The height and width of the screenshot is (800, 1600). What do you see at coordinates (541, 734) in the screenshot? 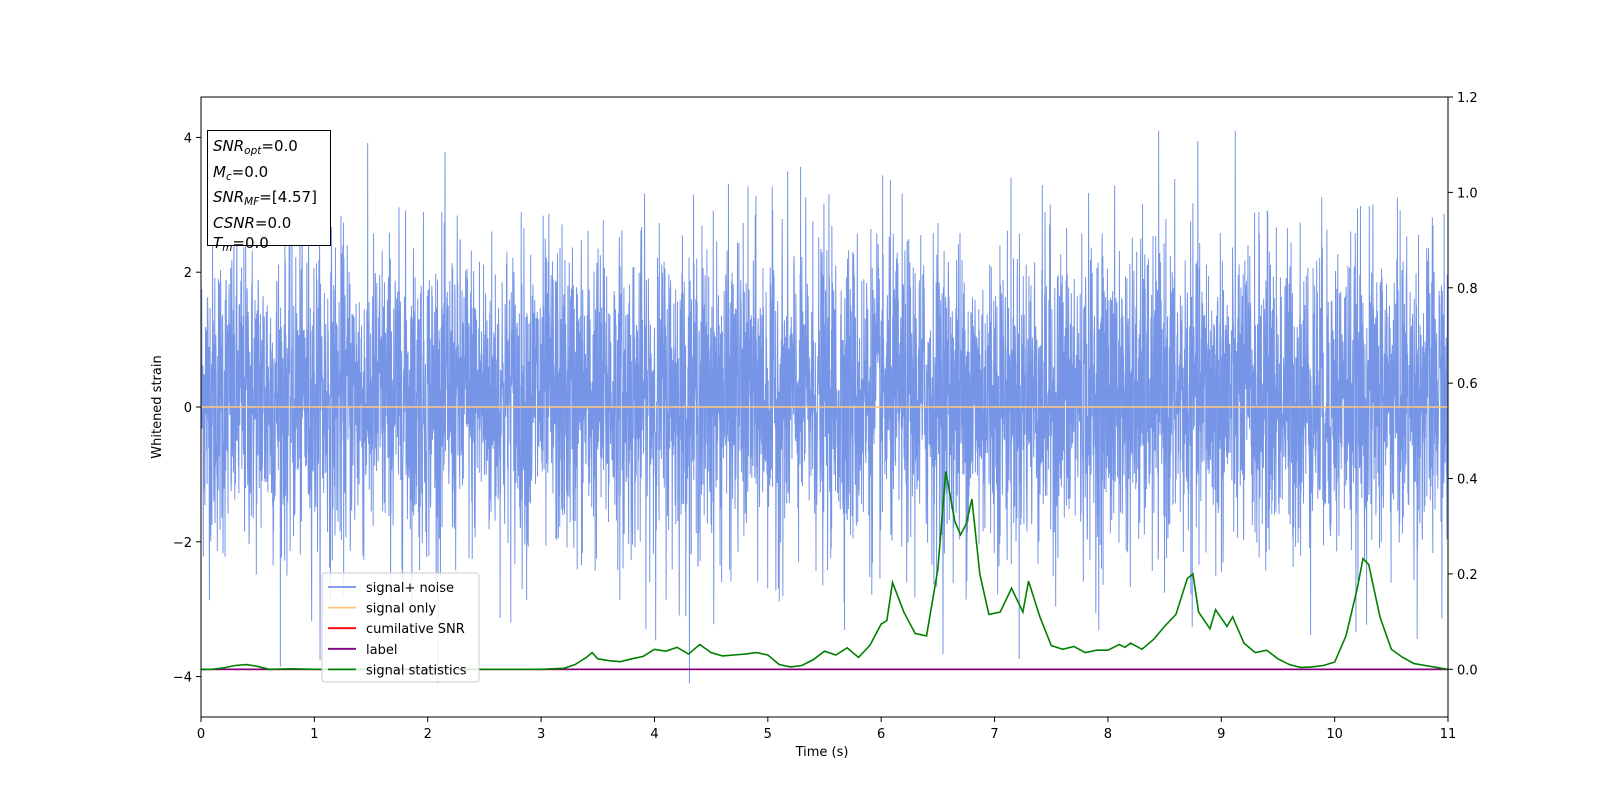
I see `x-tick-label: 3` at bounding box center [541, 734].